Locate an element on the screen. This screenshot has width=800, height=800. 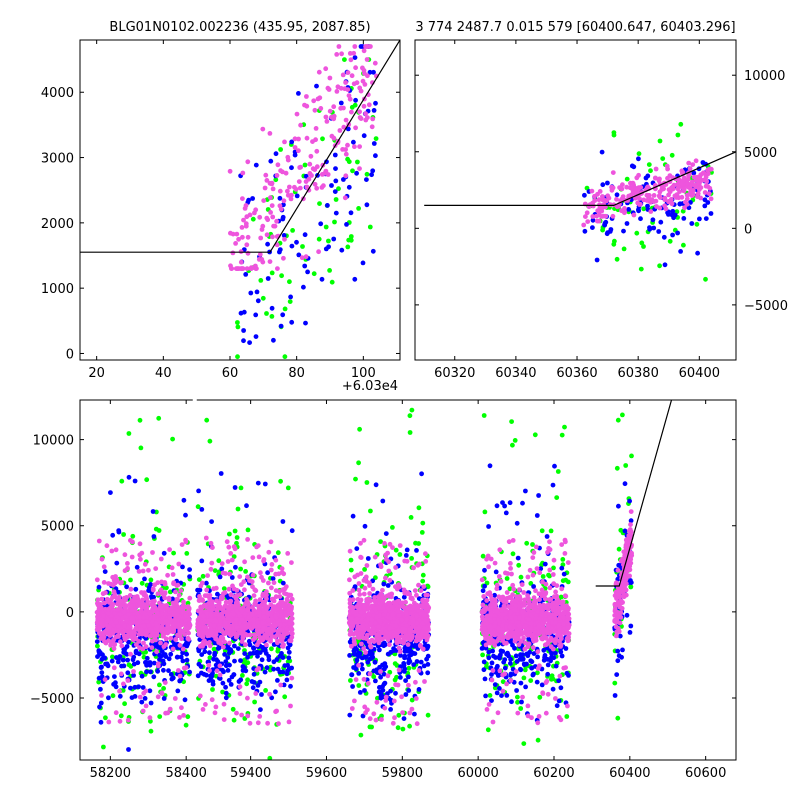
x-tick-label: 80 is located at coordinates (296, 373).